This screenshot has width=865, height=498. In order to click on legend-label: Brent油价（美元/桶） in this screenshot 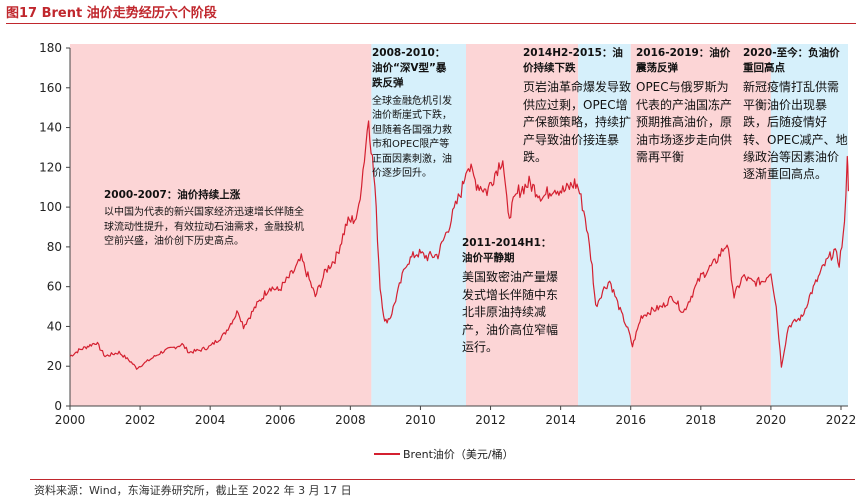, I will do `click(458, 454)`.